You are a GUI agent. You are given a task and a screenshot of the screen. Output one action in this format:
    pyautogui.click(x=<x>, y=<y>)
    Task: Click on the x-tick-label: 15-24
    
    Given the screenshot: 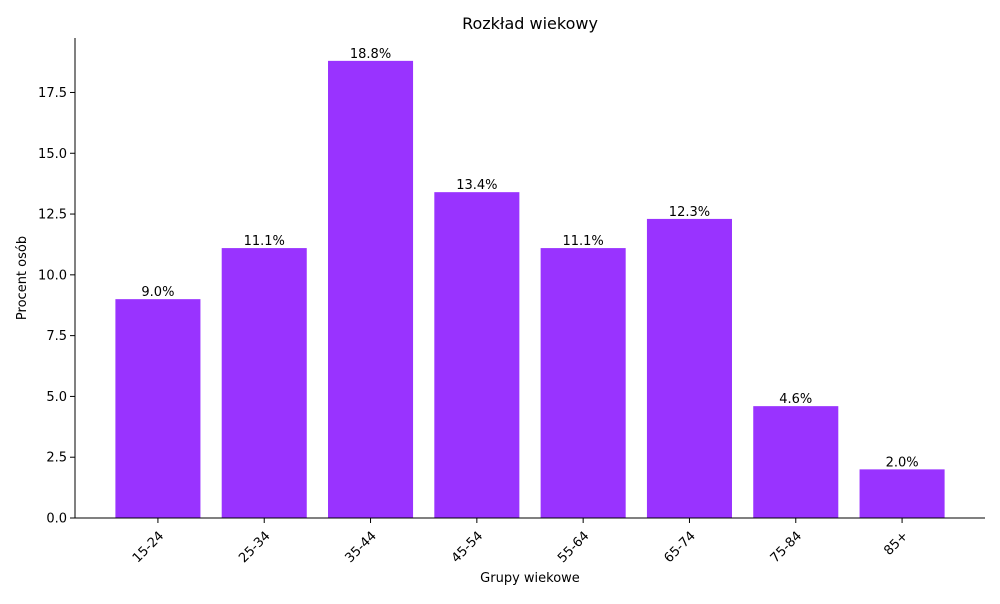 What is the action you would take?
    pyautogui.click(x=148, y=547)
    